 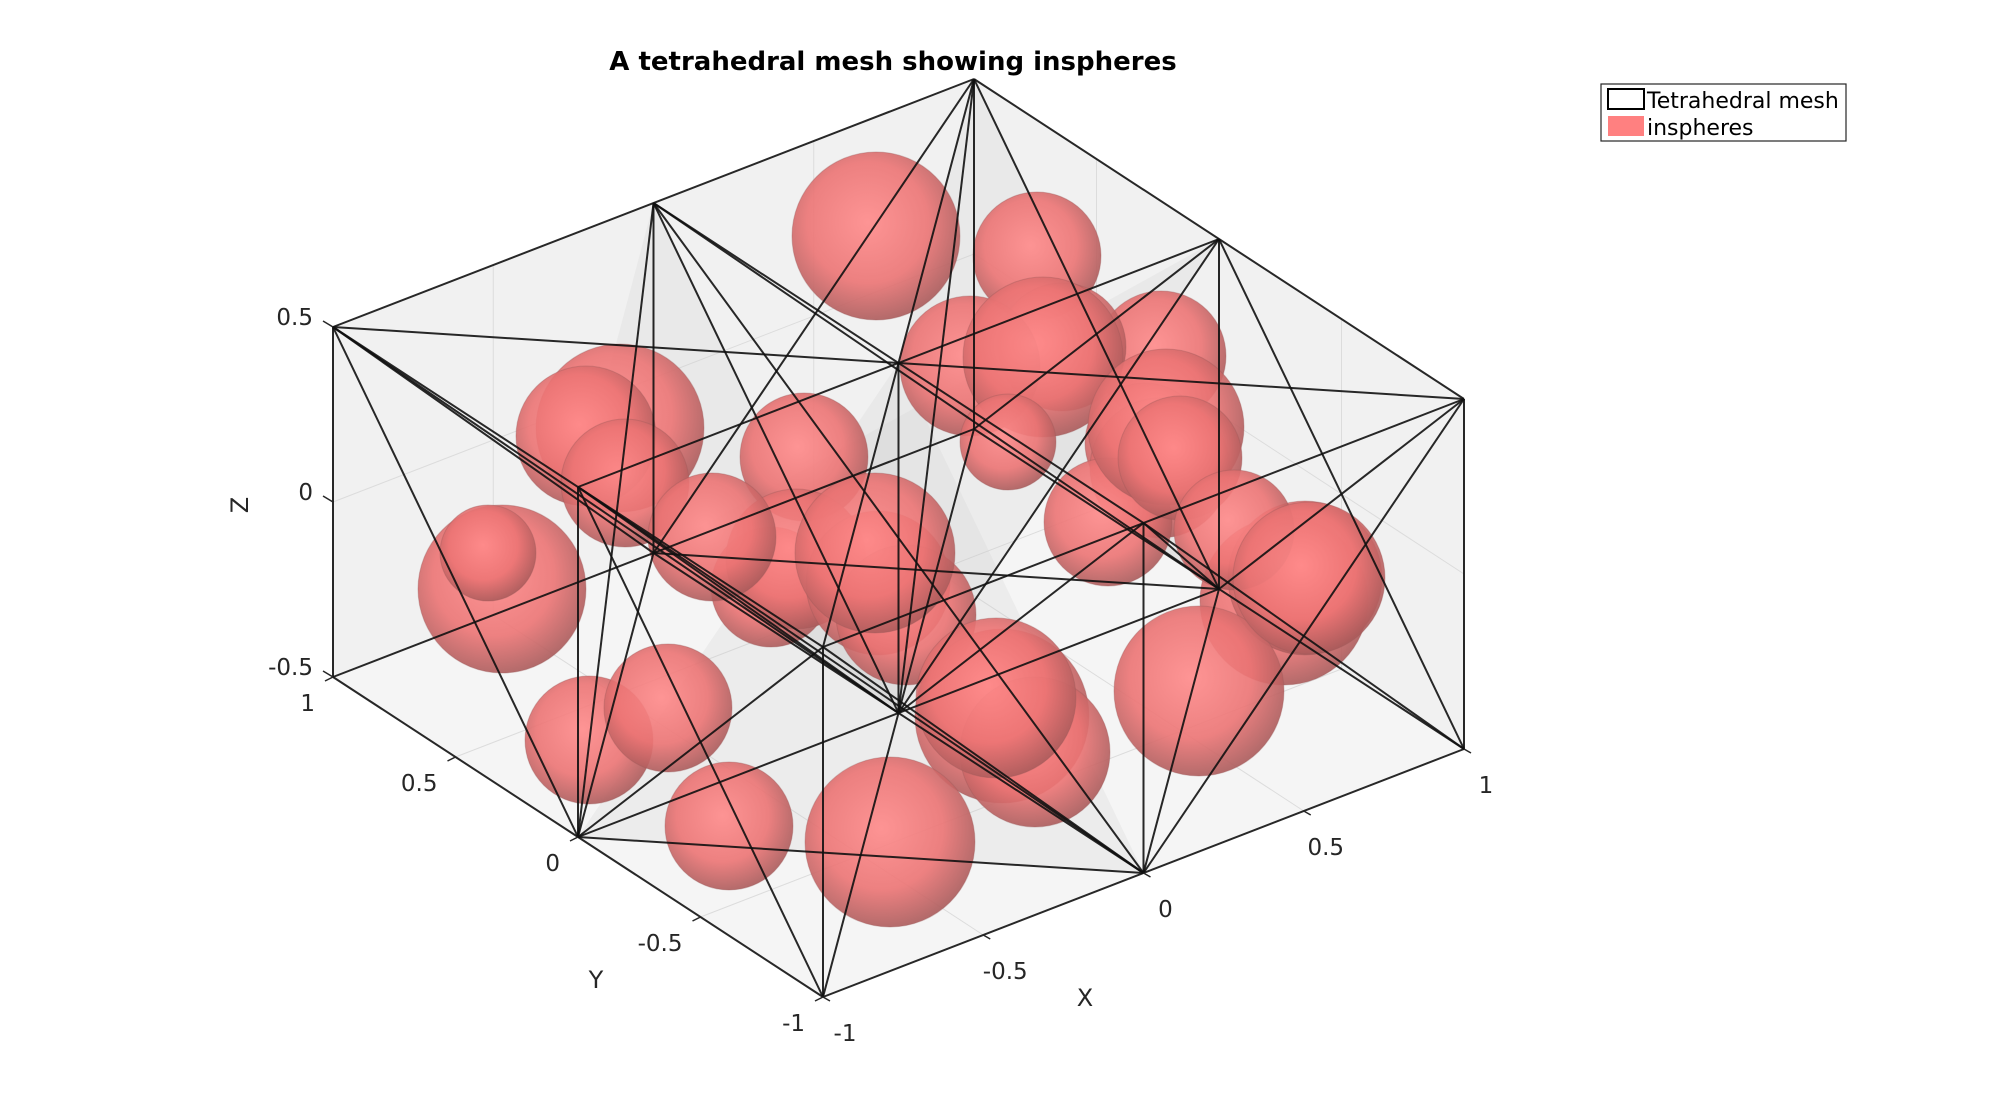 What do you see at coordinates (660, 944) in the screenshot?
I see `y-tick-label: -0.5` at bounding box center [660, 944].